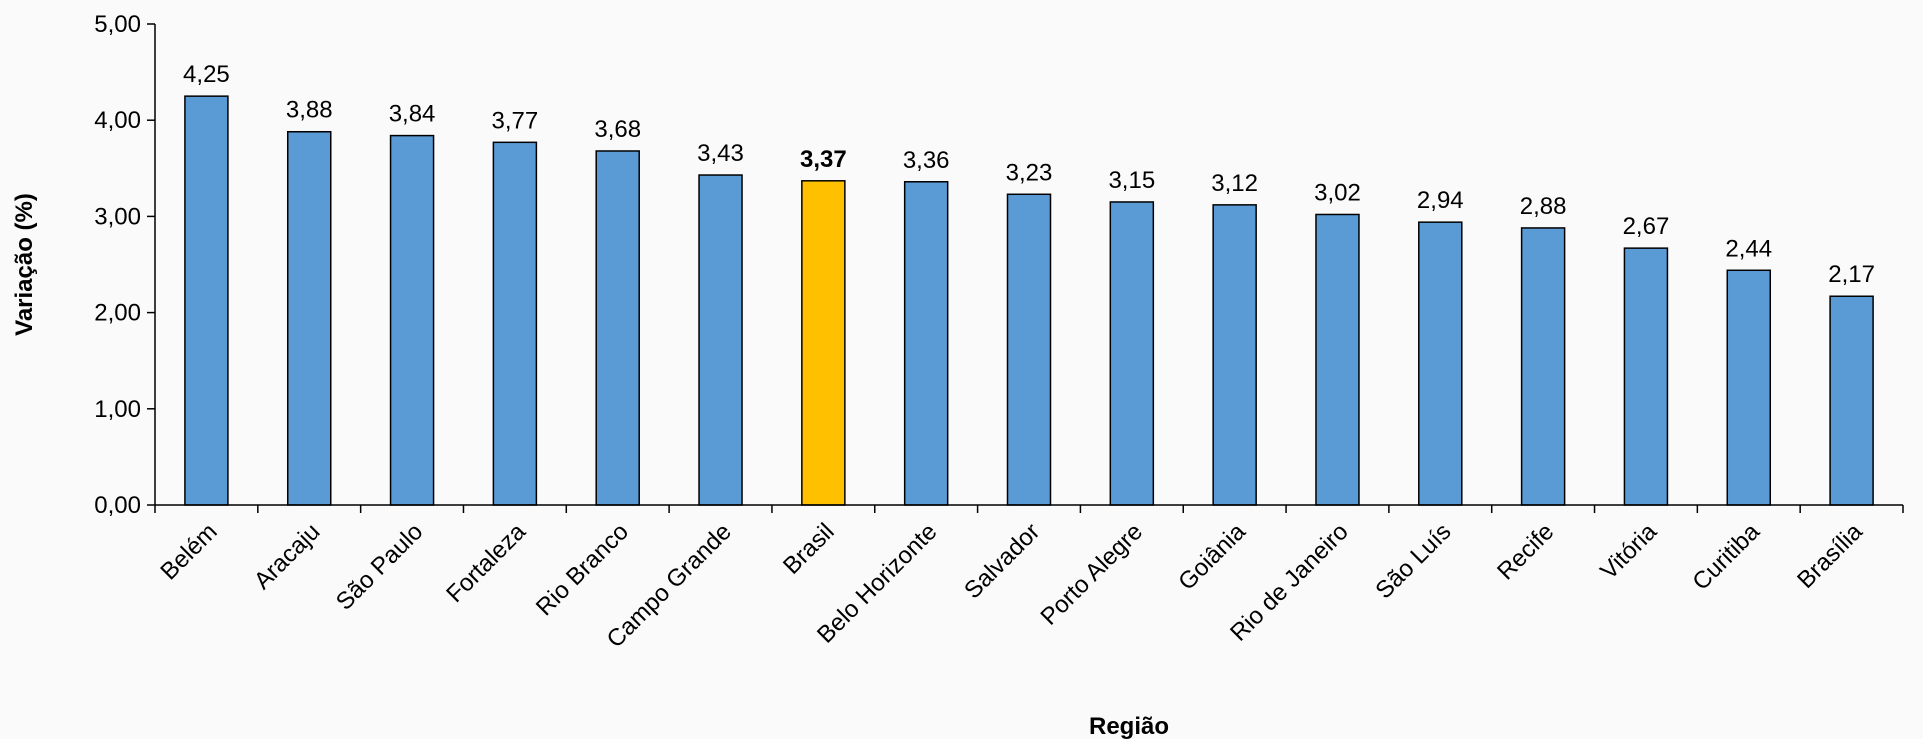 This screenshot has width=1923, height=739. Describe the element at coordinates (1851, 274) in the screenshot. I see `data-label: 2,17` at that location.